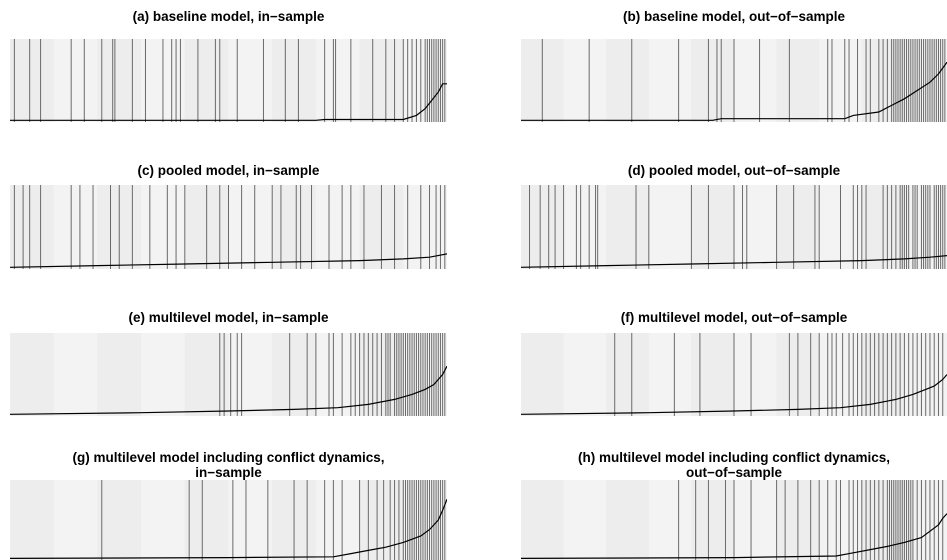 The image size is (947, 560). I want to click on panel-title: (b) baseline model, out−of−sample, so click(734, 16).